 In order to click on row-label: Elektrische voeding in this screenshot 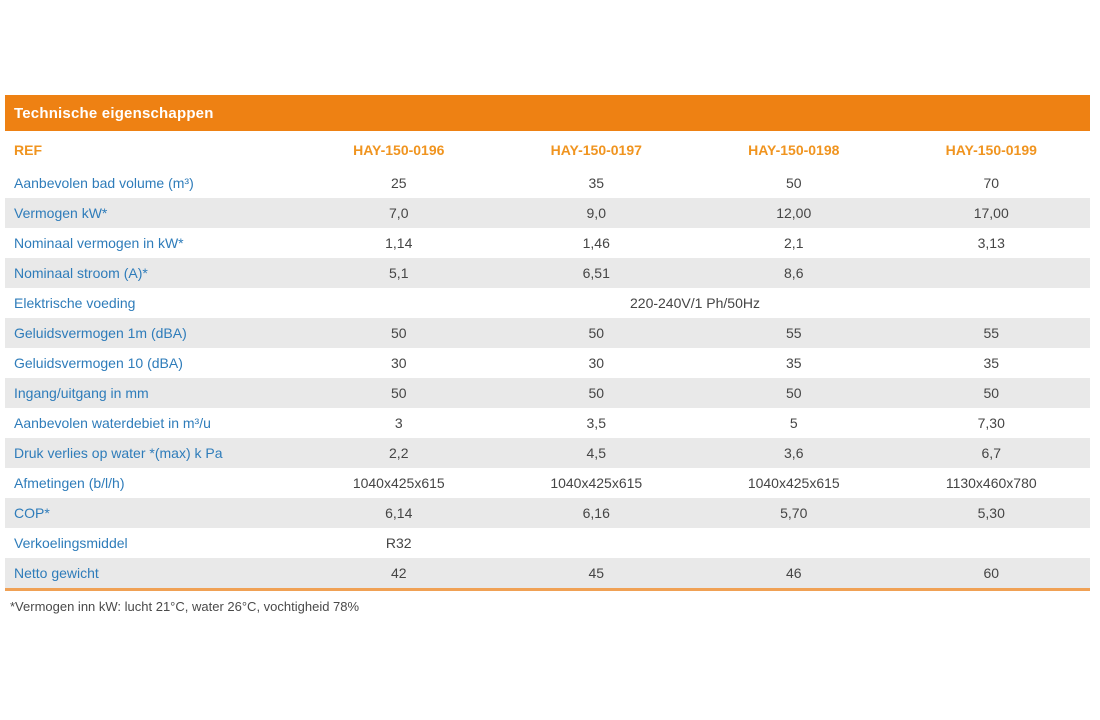, I will do `click(75, 303)`.